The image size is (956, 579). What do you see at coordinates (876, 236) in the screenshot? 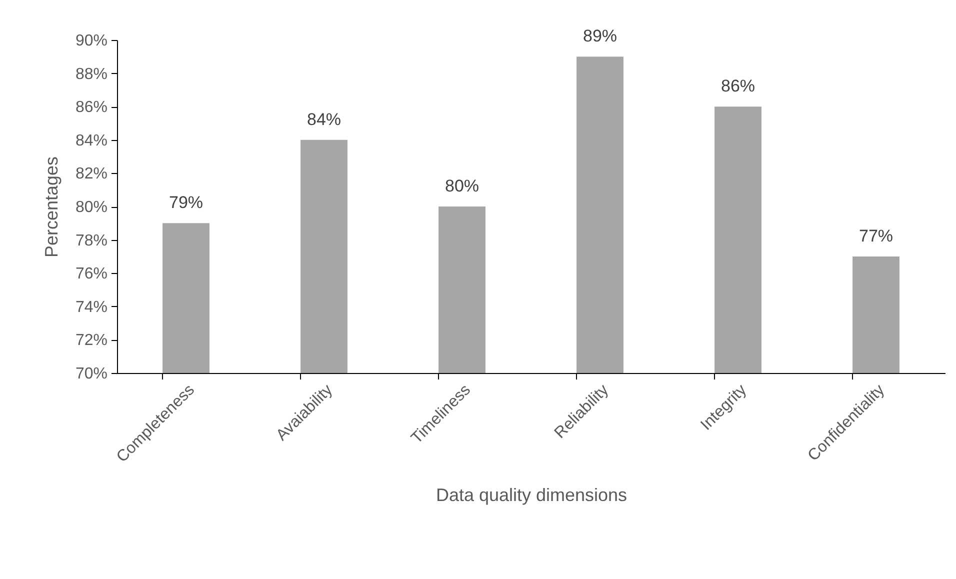
I see `data-label: 77%` at bounding box center [876, 236].